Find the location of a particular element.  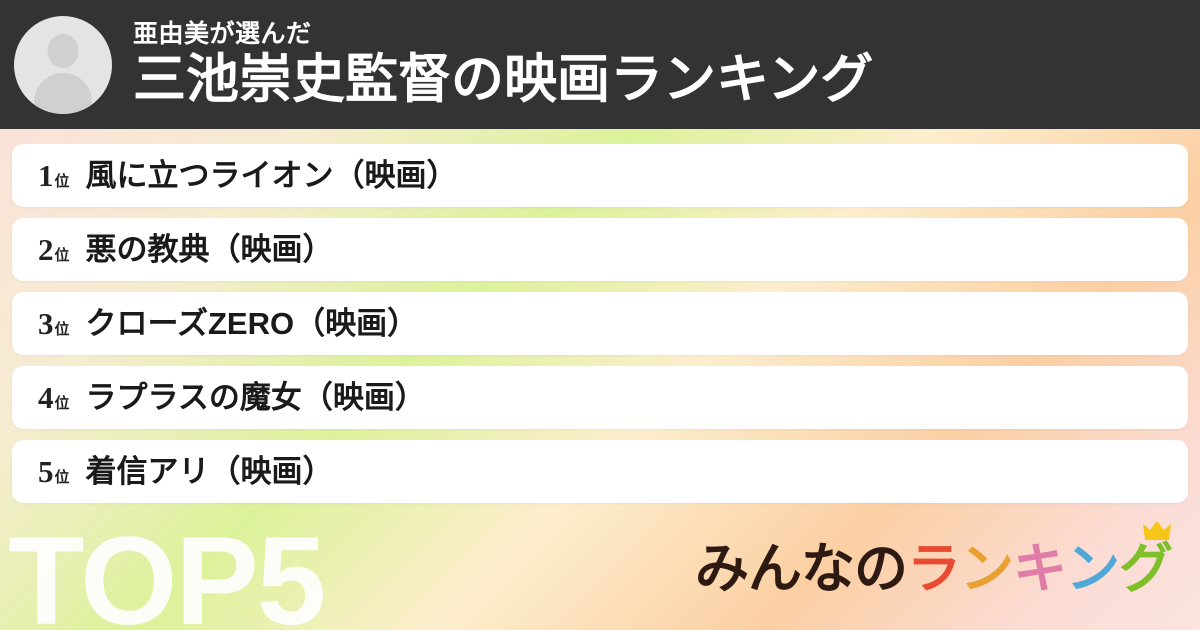

list-item-title: ラプラスの魔女（映画） is located at coordinates (255, 397).